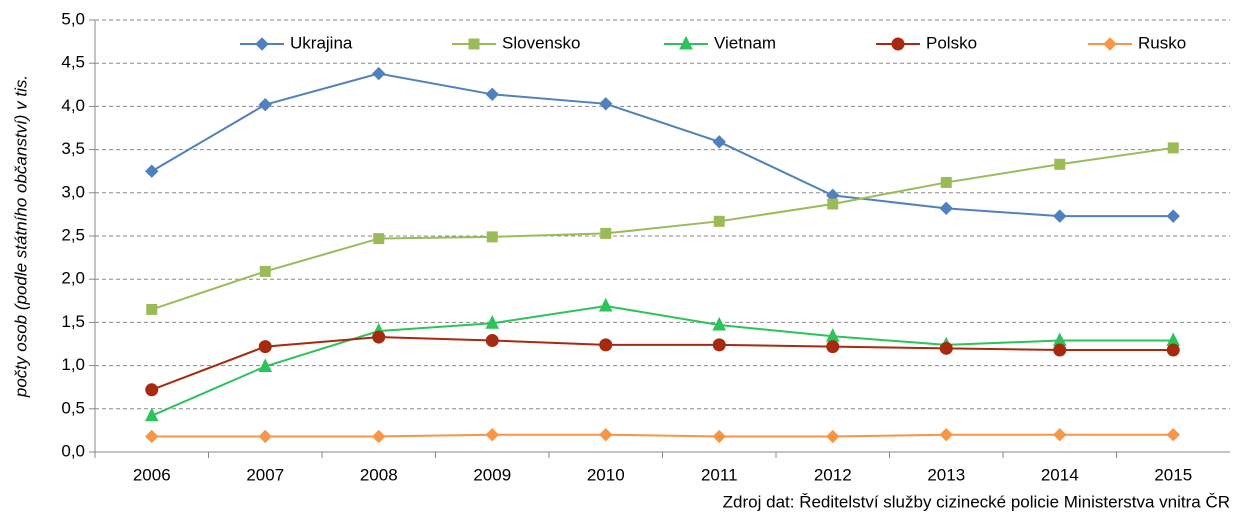 Image resolution: width=1239 pixels, height=518 pixels. What do you see at coordinates (1173, 474) in the screenshot?
I see `x-tick-label: 2015` at bounding box center [1173, 474].